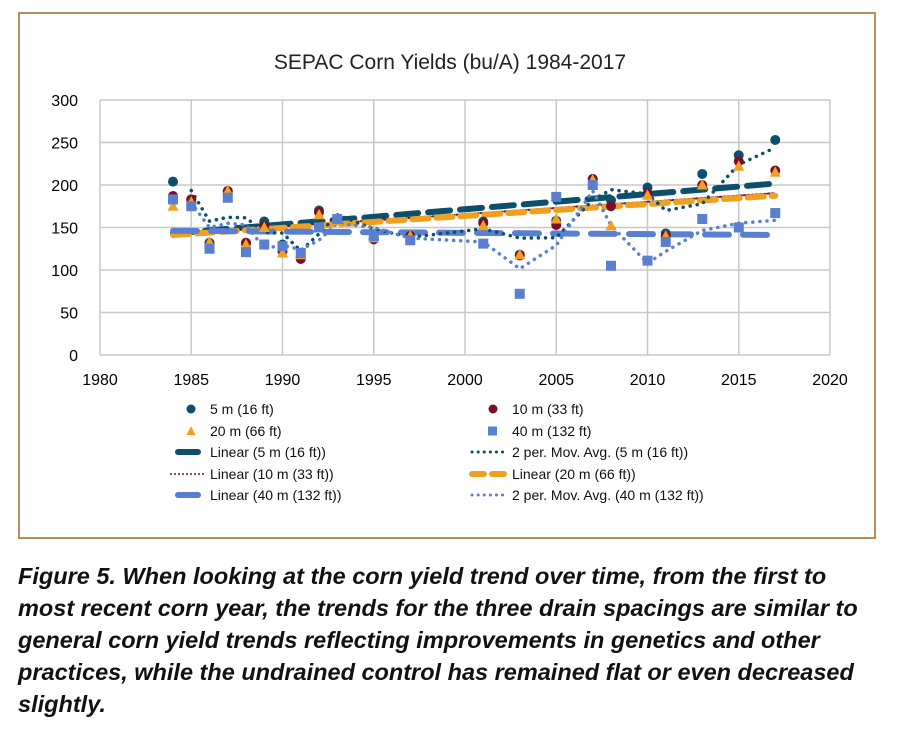 This screenshot has width=901, height=750. I want to click on legend-linear-20m: Linear (20 m (66 ft)), so click(552, 474).